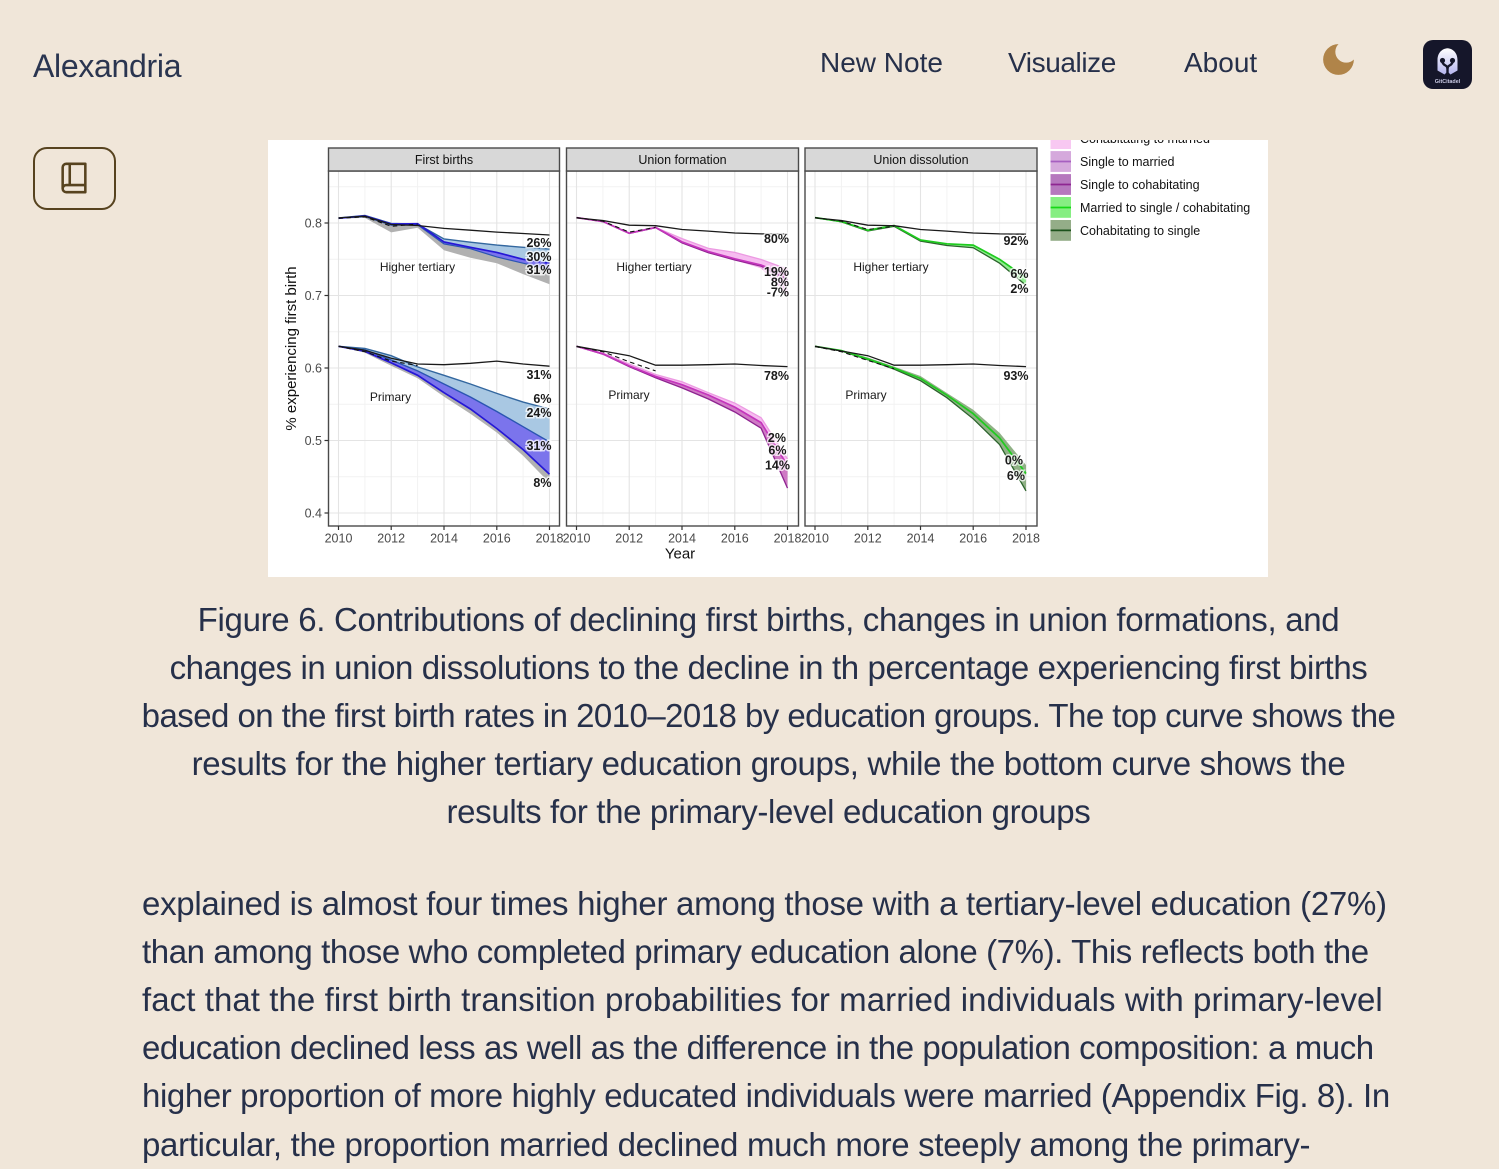  What do you see at coordinates (1165, 208) in the screenshot?
I see `svg-text:Married to single / cohabitati: Married to single / cohabitating` at bounding box center [1165, 208].